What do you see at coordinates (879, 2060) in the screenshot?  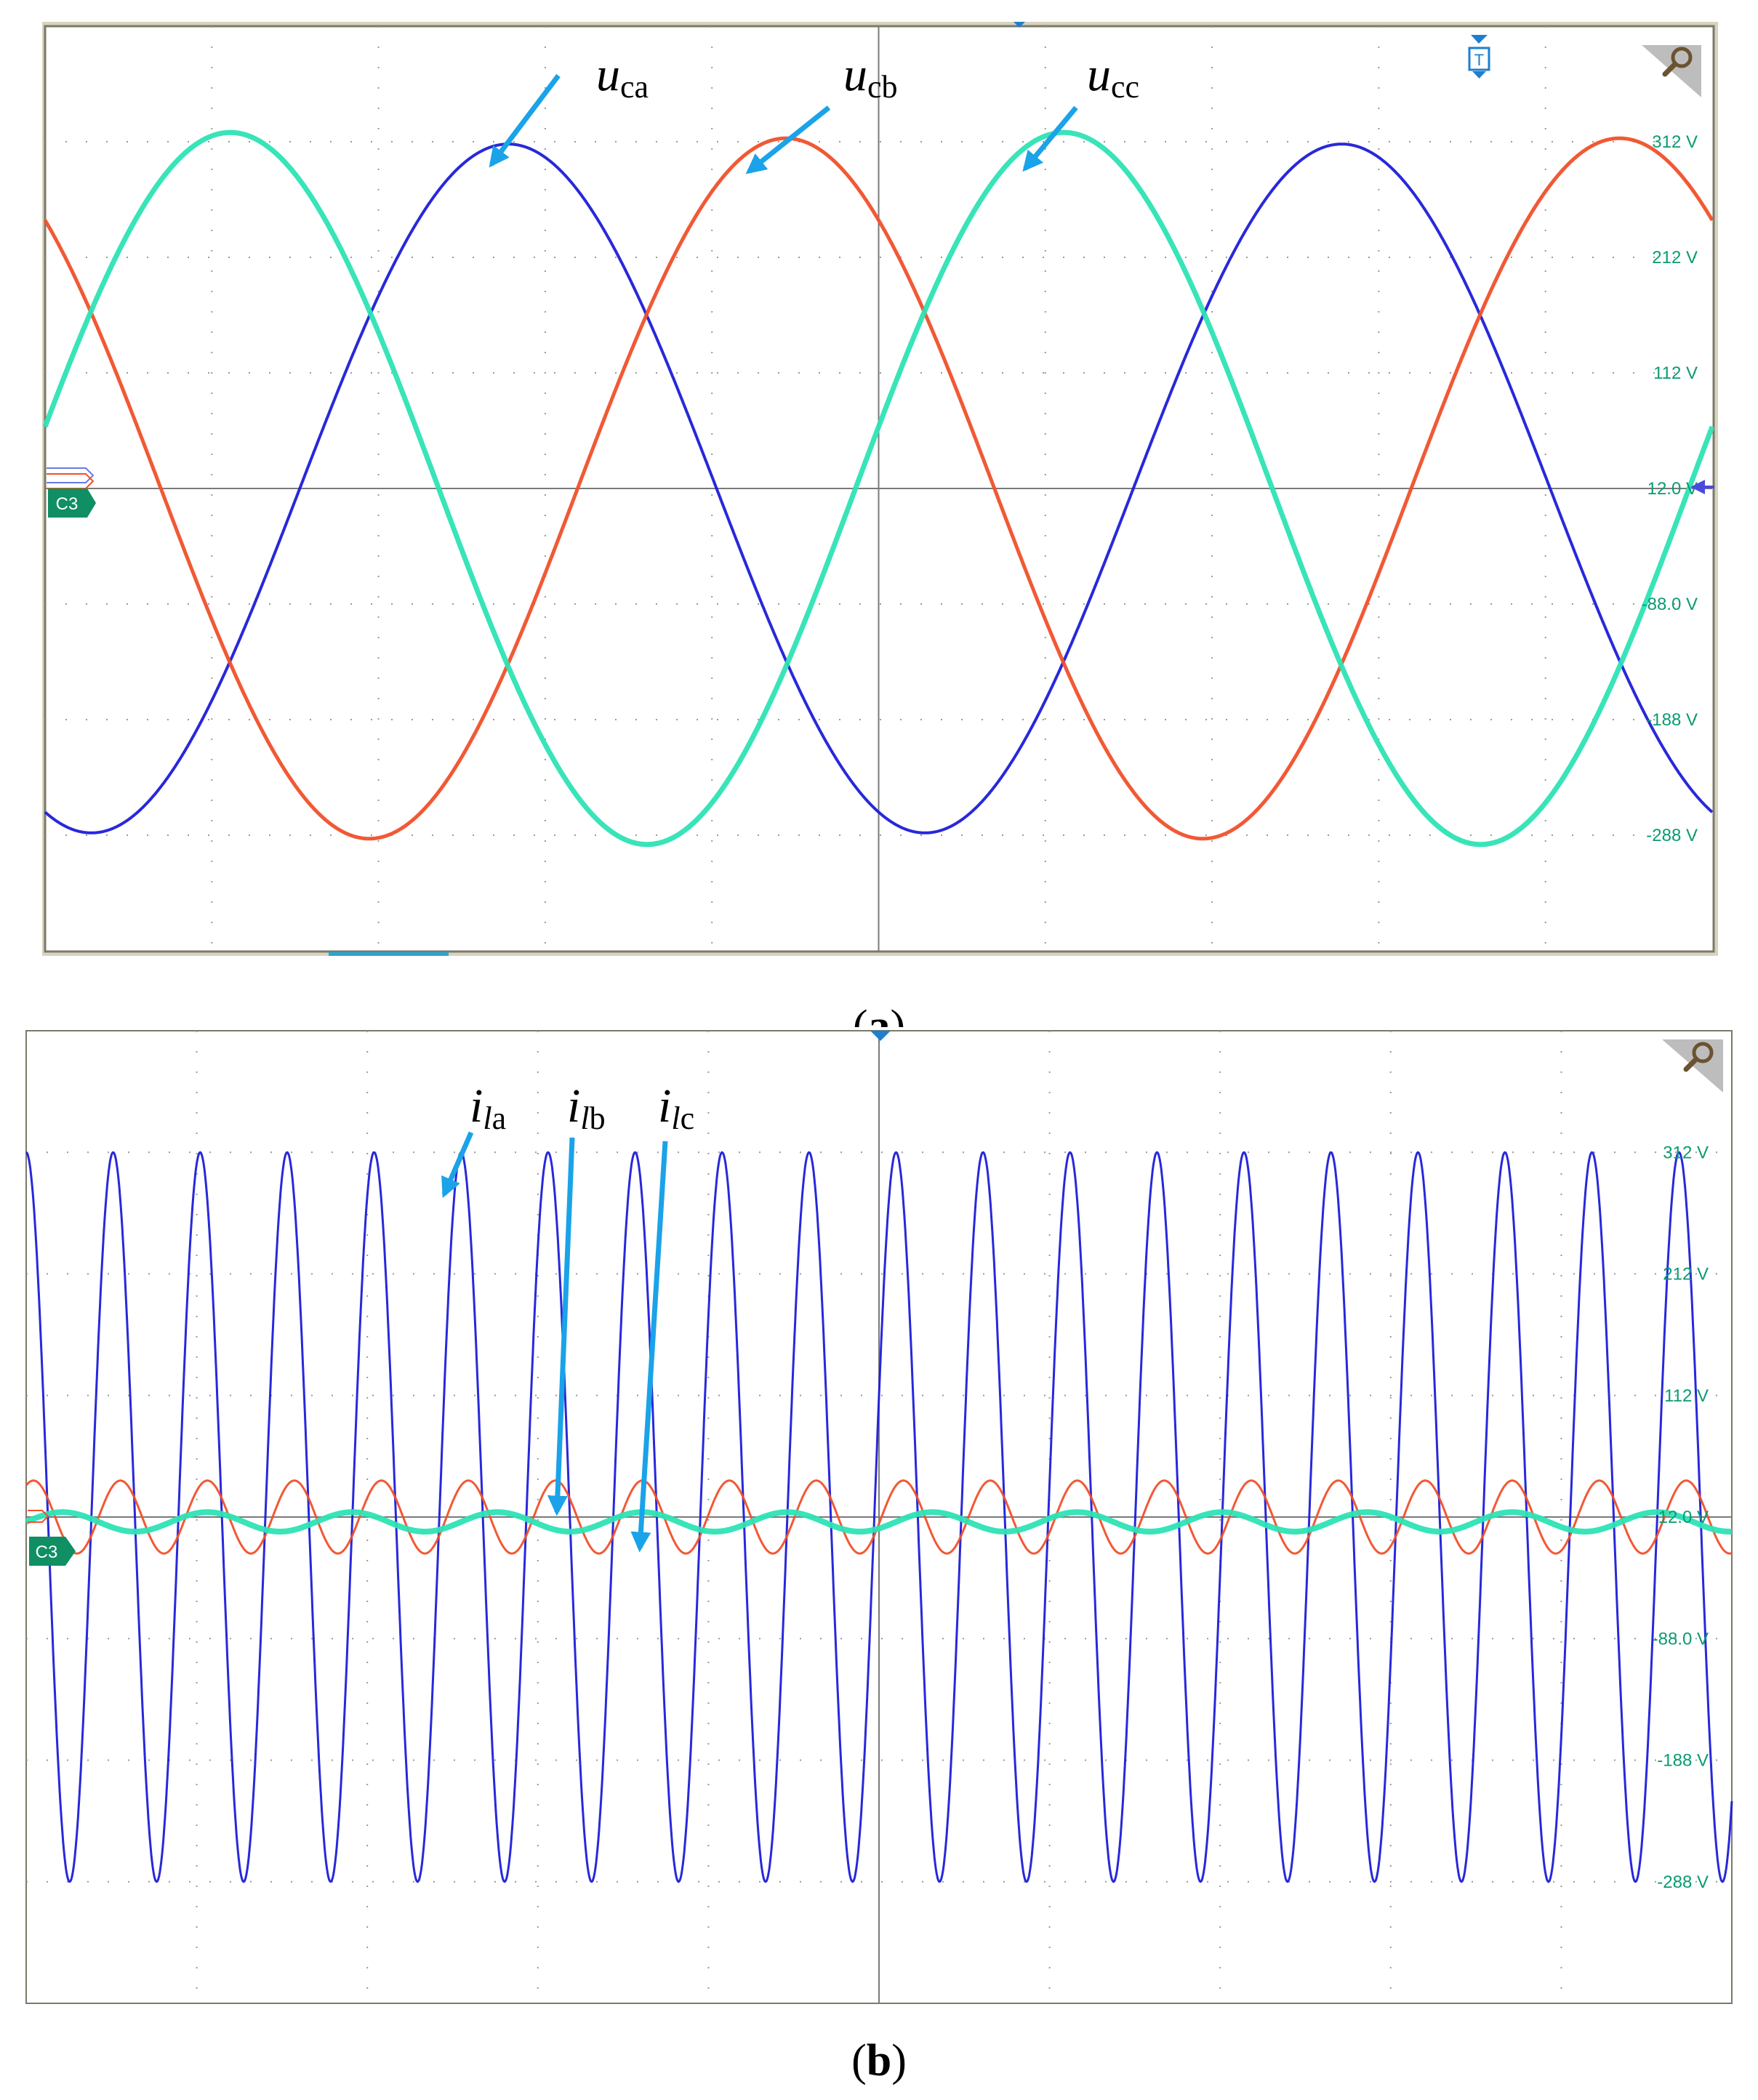 I see `panel-b-caption: (b)` at bounding box center [879, 2060].